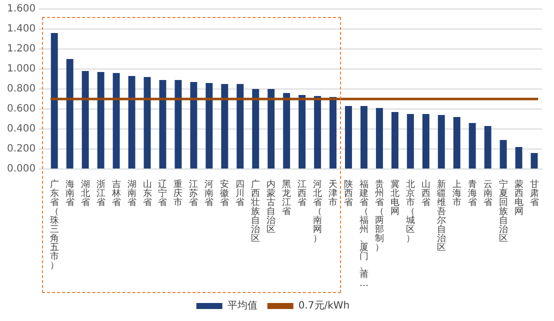 The image size is (554, 321). I want to click on y-tick-label: 0.000, so click(21, 169).